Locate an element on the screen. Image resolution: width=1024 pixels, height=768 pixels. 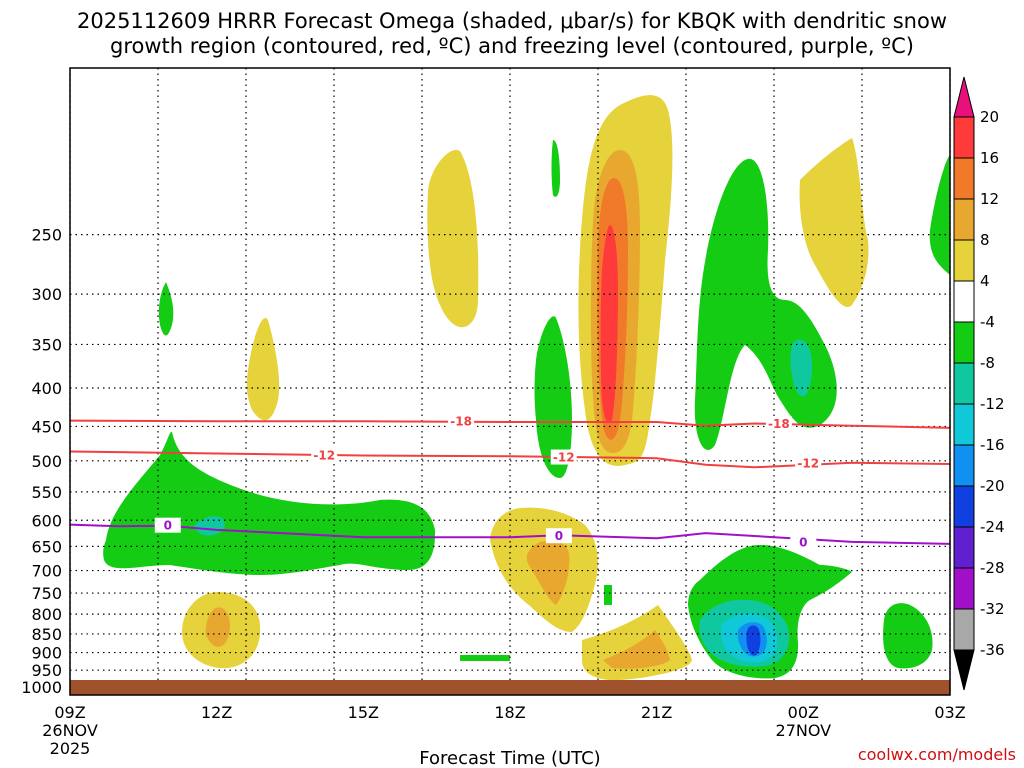
colorbar: 20 16 12 8 4 -4 -8 -12 -16 -20 -24 -28 -32 -36 is located at coordinates (979, 383).